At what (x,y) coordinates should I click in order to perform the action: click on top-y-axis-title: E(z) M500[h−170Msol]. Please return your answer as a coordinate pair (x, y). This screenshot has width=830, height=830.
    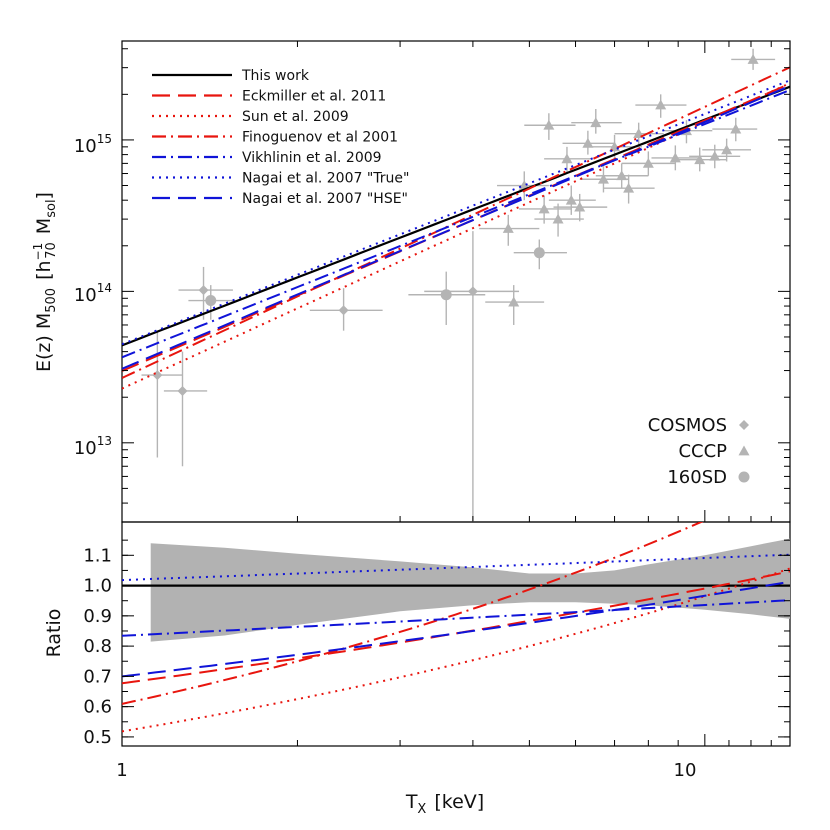
    Looking at the image, I should click on (45, 282).